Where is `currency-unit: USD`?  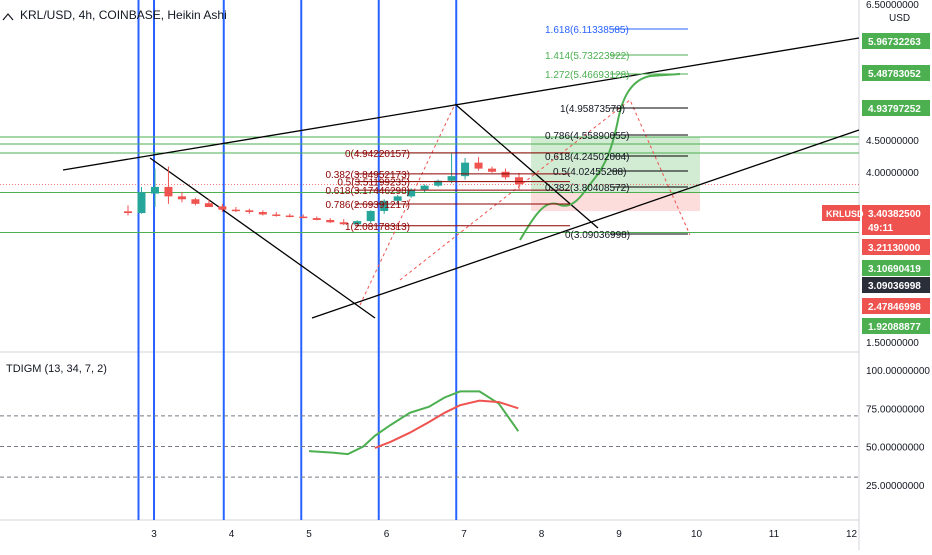
currency-unit: USD is located at coordinates (899, 18).